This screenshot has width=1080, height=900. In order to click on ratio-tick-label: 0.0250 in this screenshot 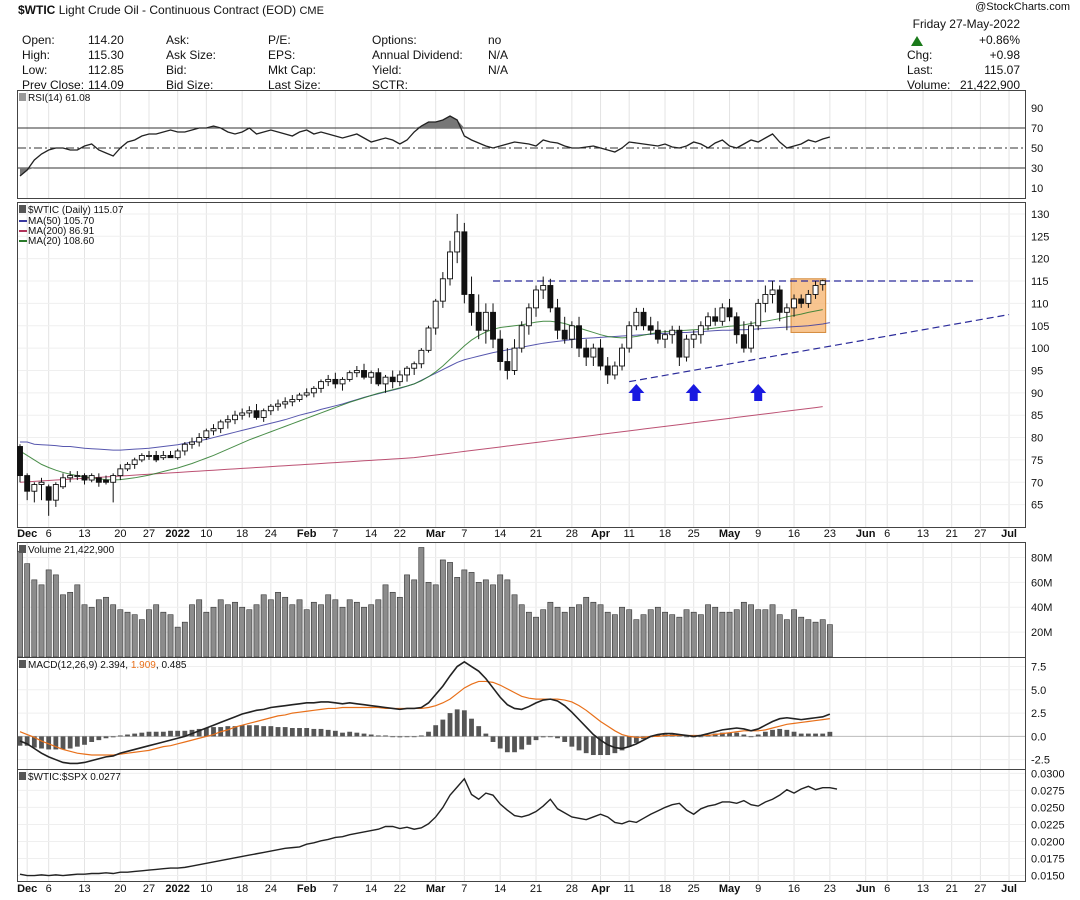, I will do `click(1048, 808)`.